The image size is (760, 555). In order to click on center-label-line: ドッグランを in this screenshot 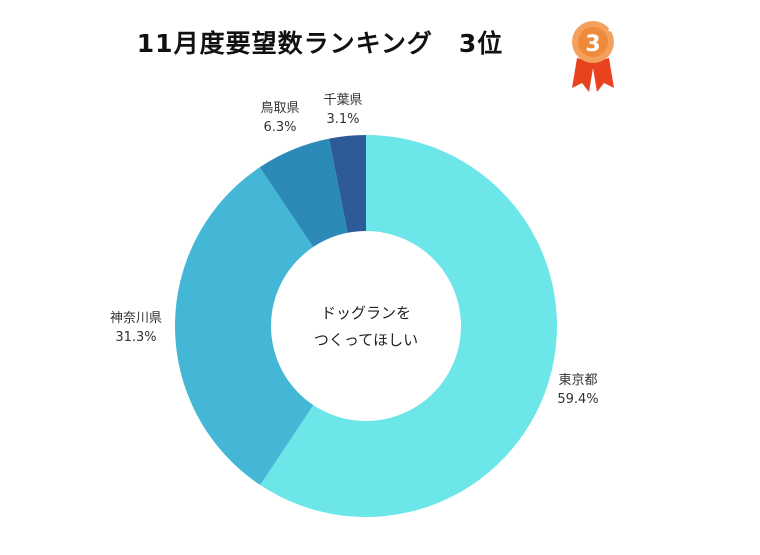, I will do `click(366, 313)`.